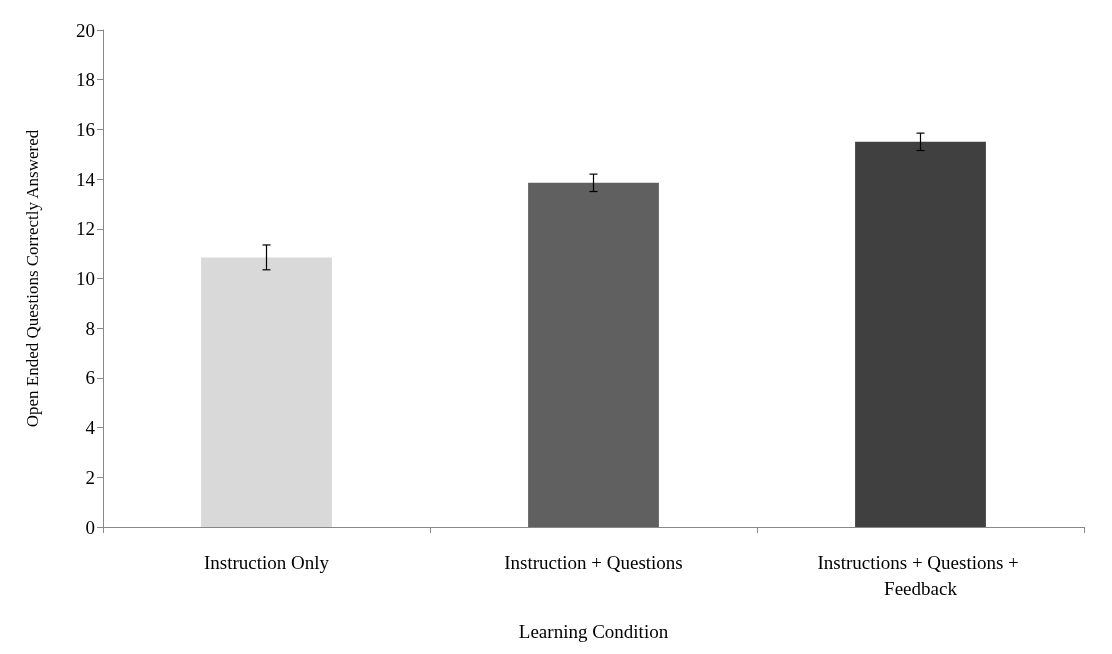 The image size is (1112, 654). I want to click on y-tick-label: 14, so click(86, 179).